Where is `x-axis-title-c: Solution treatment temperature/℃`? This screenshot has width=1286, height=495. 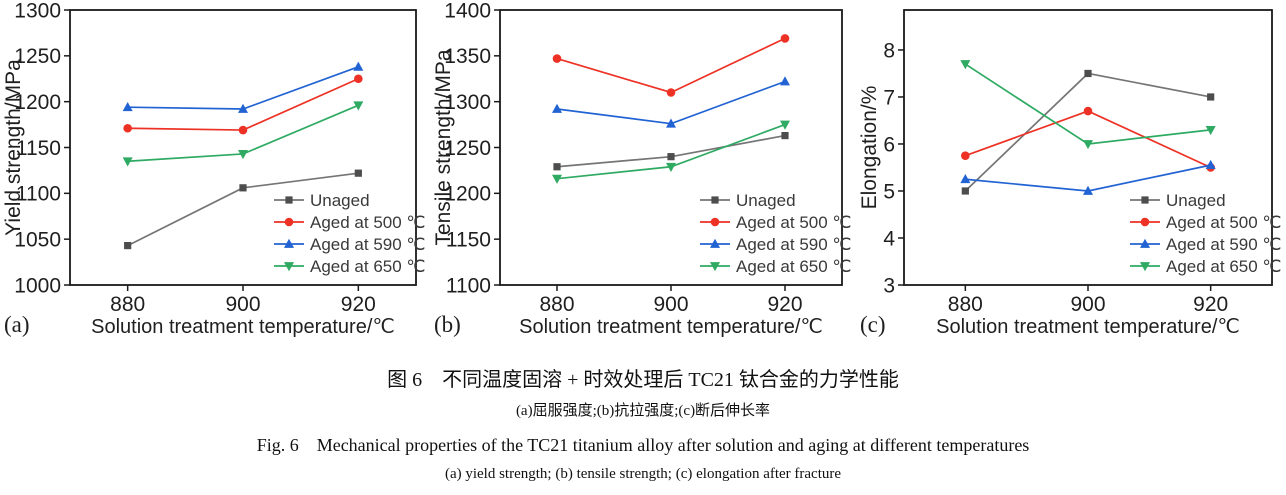 x-axis-title-c: Solution treatment temperature/℃ is located at coordinates (1088, 327).